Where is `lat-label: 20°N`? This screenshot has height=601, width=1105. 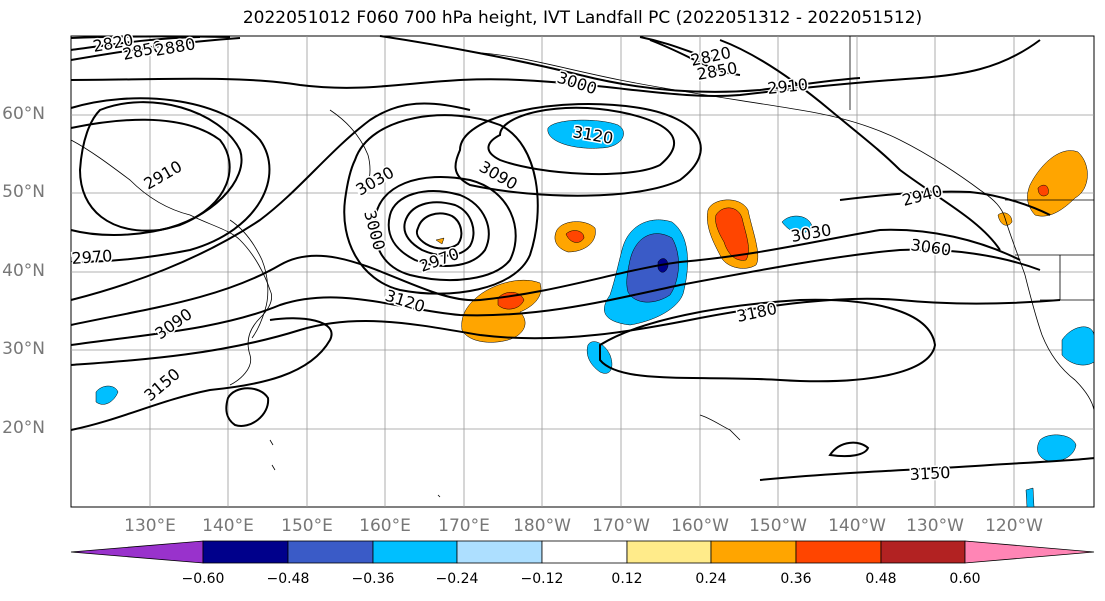
lat-label: 20°N is located at coordinates (23, 428).